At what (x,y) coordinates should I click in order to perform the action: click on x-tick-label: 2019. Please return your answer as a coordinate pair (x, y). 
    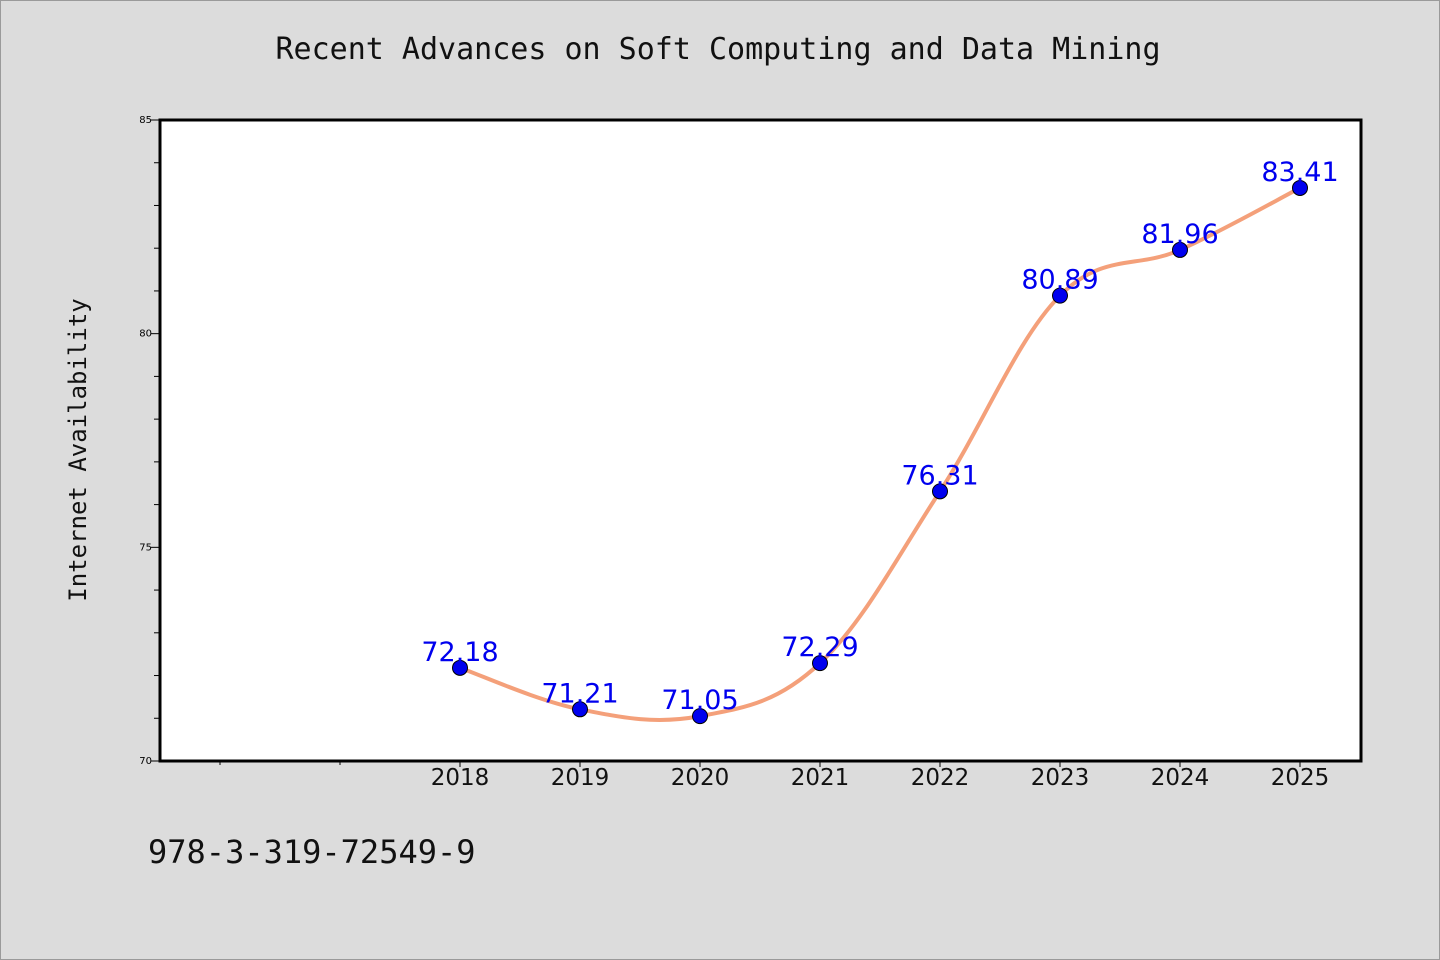
    Looking at the image, I should click on (580, 778).